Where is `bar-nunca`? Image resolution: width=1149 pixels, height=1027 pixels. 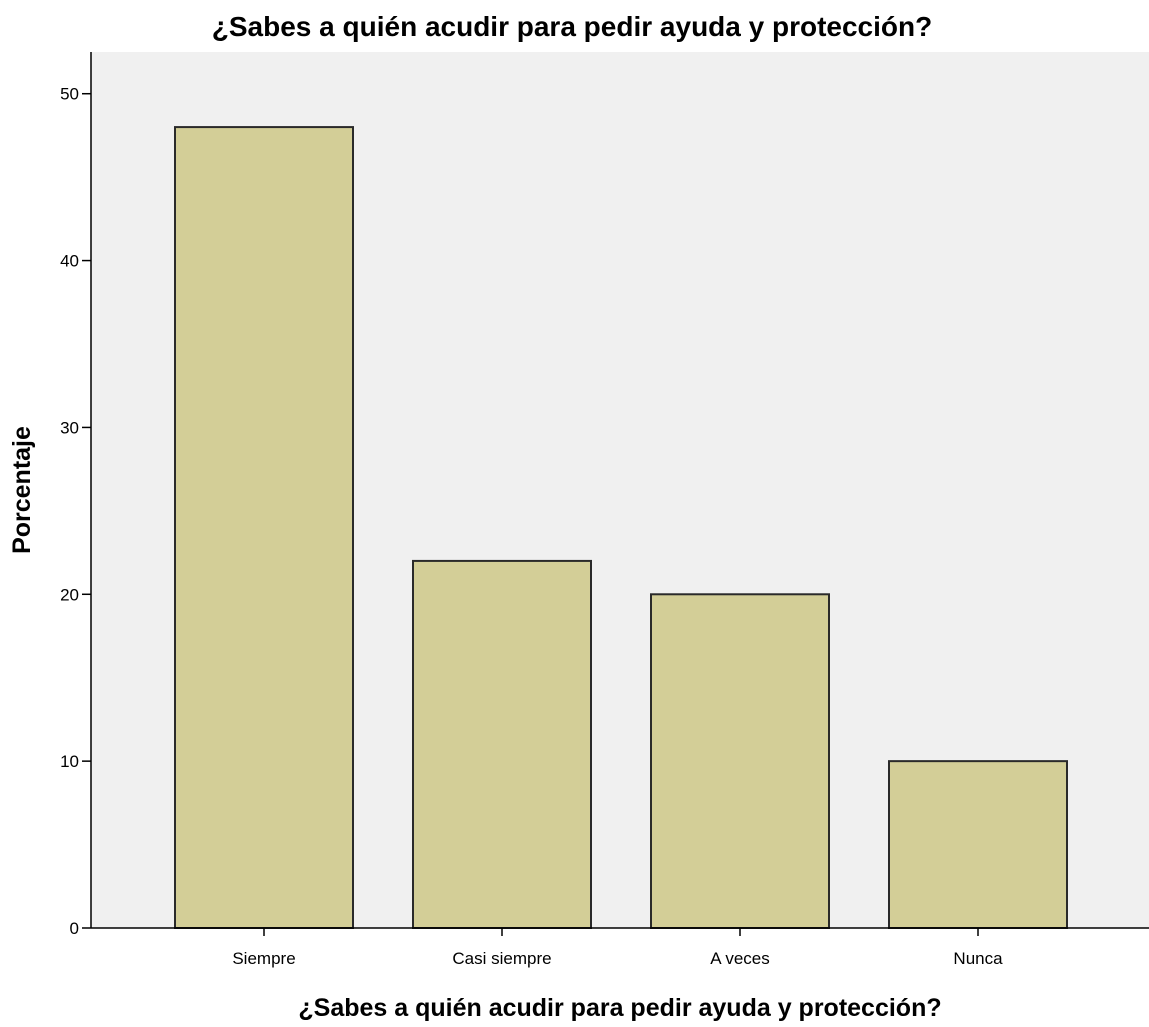 bar-nunca is located at coordinates (978, 845).